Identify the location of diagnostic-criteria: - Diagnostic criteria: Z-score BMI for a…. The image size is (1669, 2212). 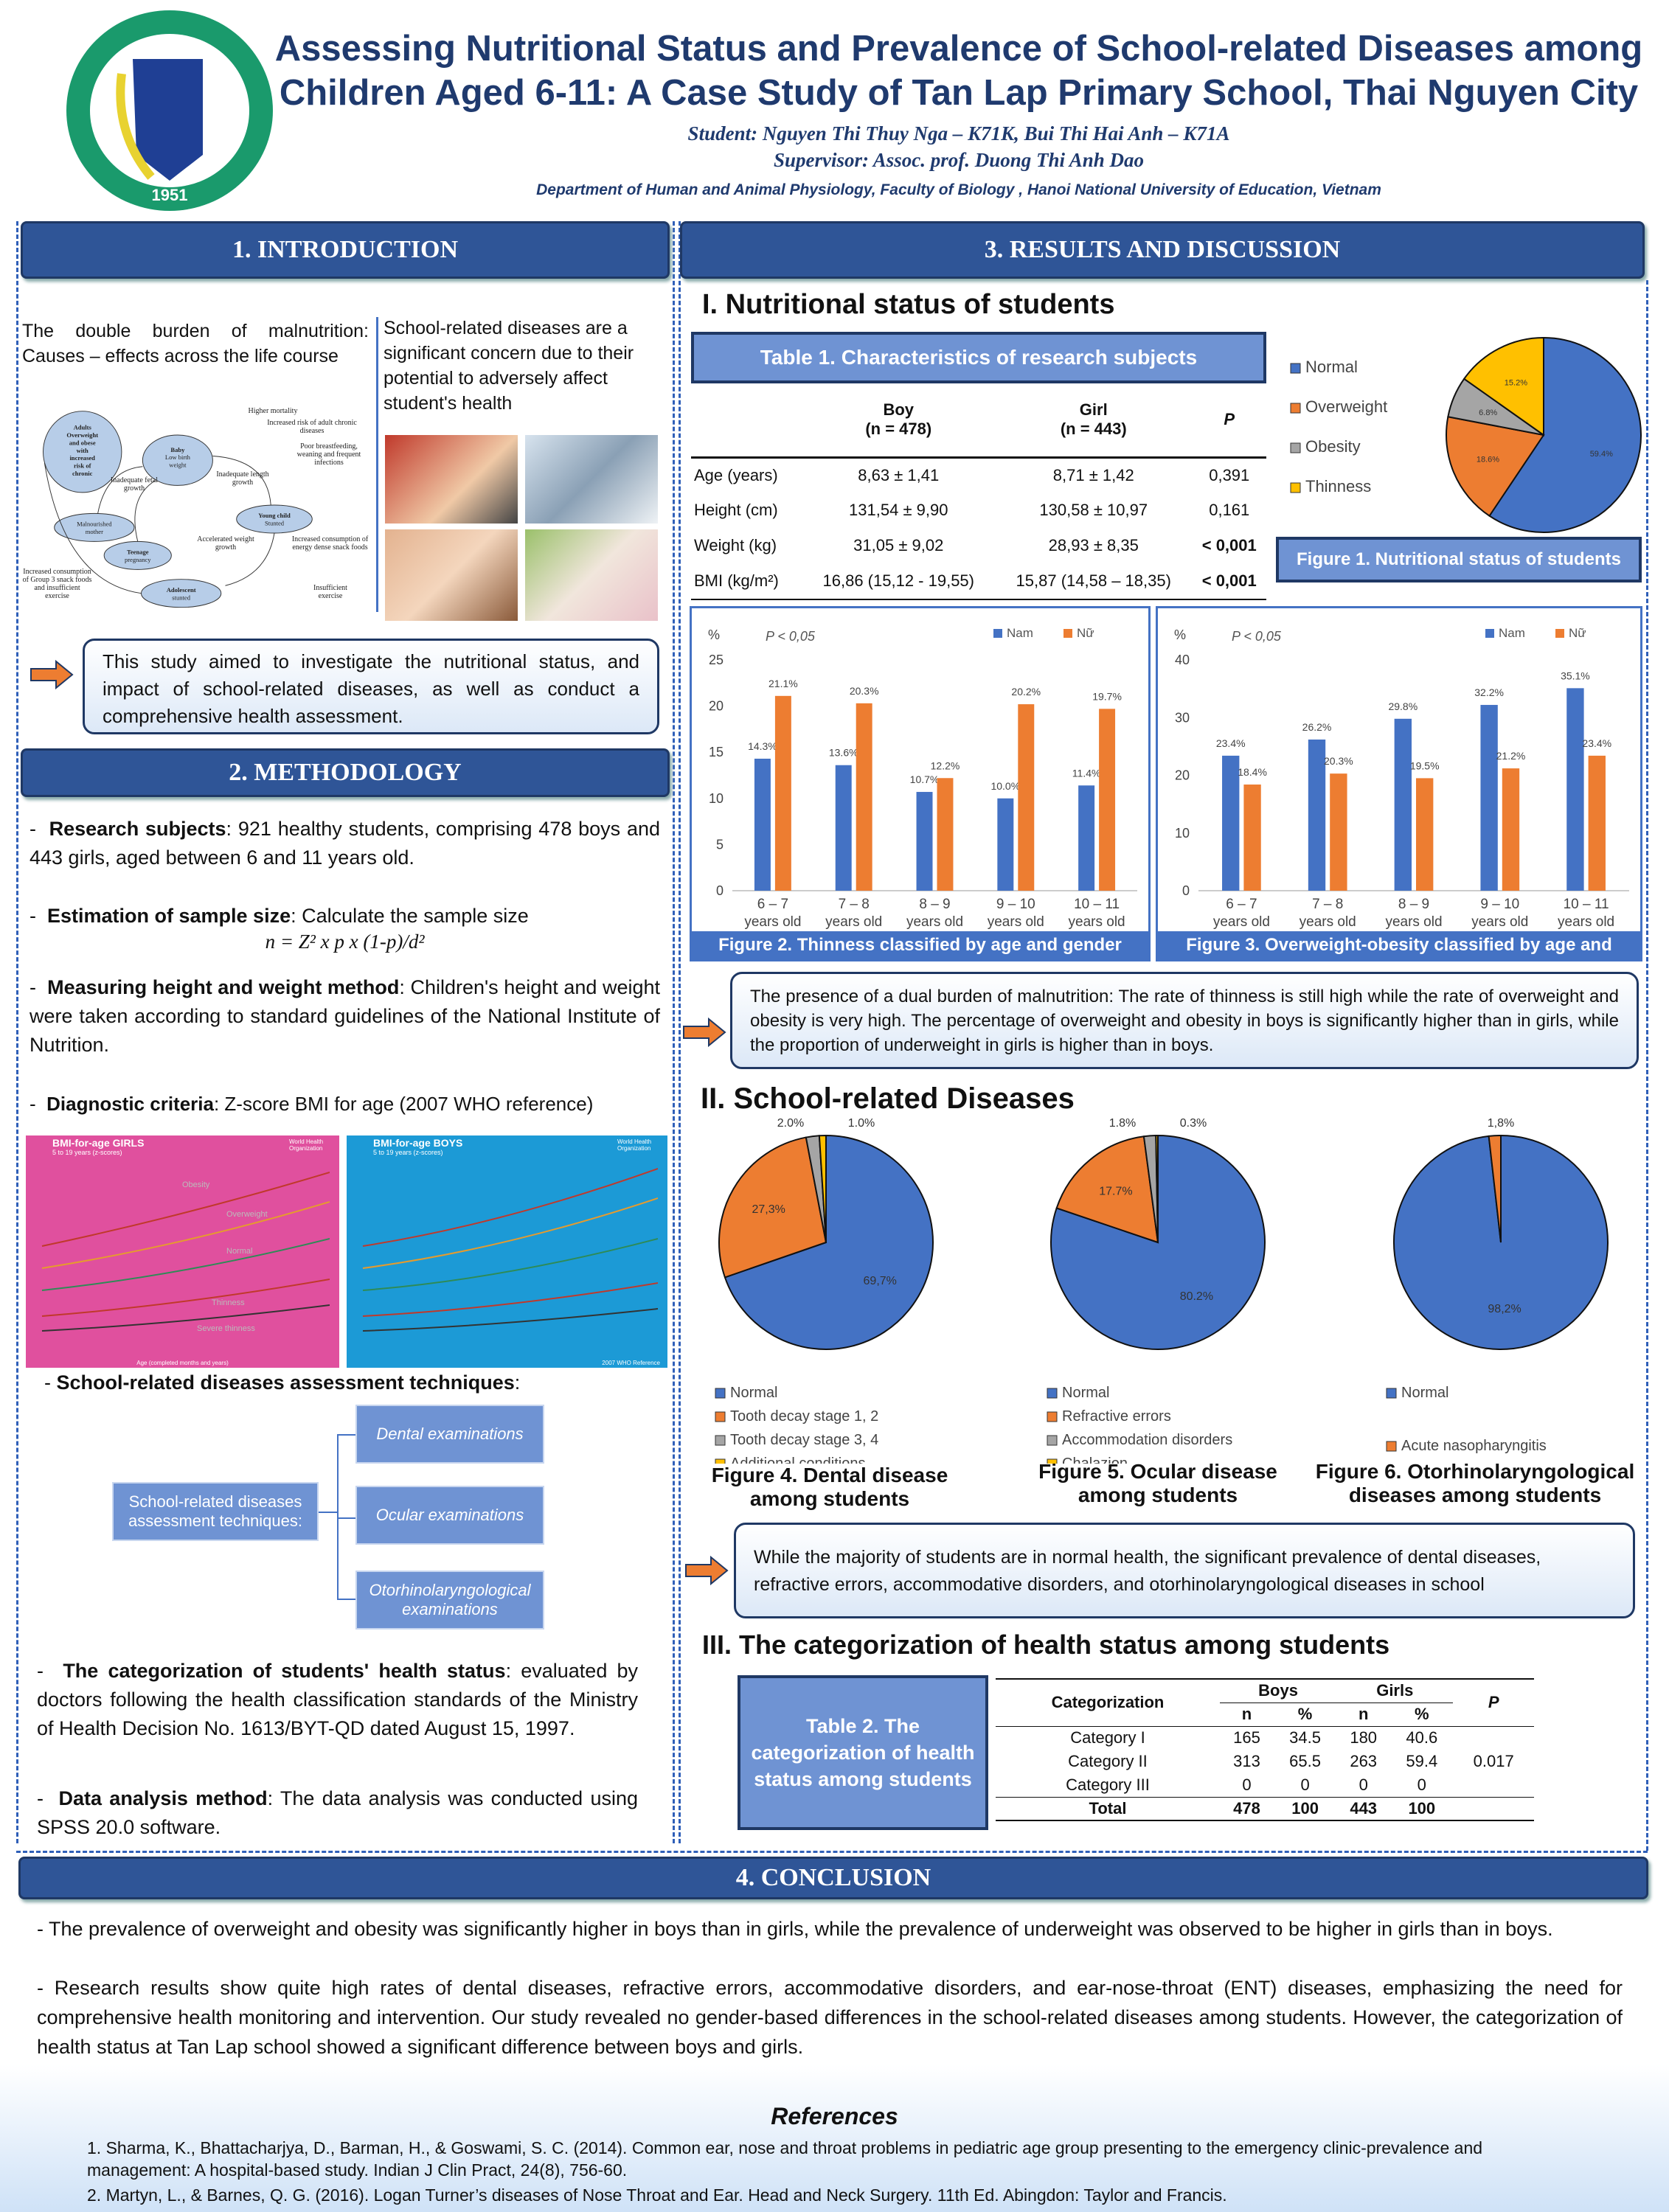
(312, 1104).